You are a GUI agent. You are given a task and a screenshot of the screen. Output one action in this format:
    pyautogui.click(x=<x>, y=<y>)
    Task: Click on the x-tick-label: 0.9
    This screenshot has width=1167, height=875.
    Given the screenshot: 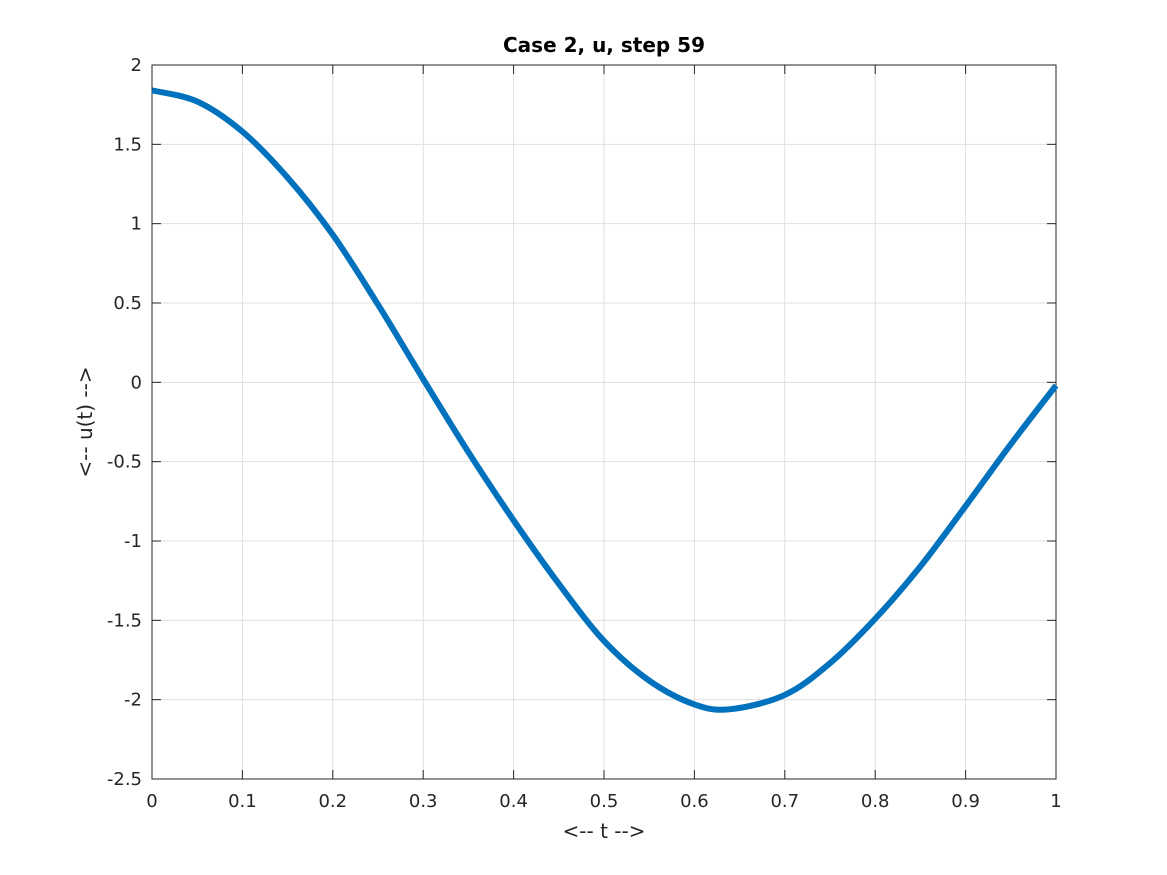 What is the action you would take?
    pyautogui.click(x=965, y=801)
    